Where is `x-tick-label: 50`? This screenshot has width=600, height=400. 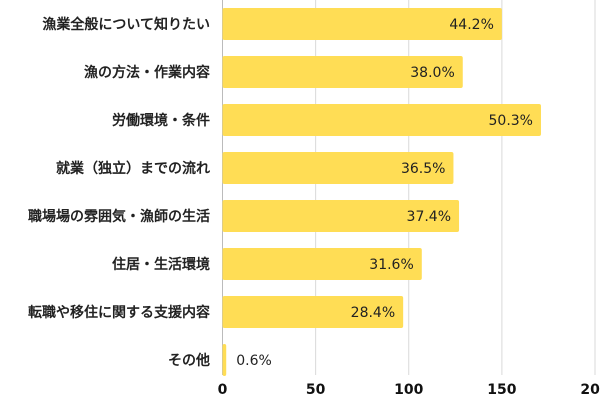 x-tick-label: 50 is located at coordinates (316, 390).